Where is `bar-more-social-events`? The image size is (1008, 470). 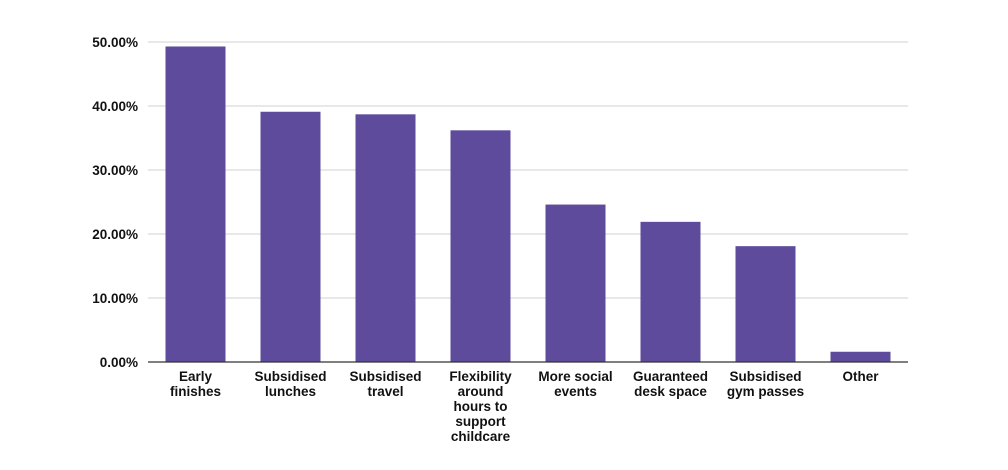 bar-more-social-events is located at coordinates (575, 283).